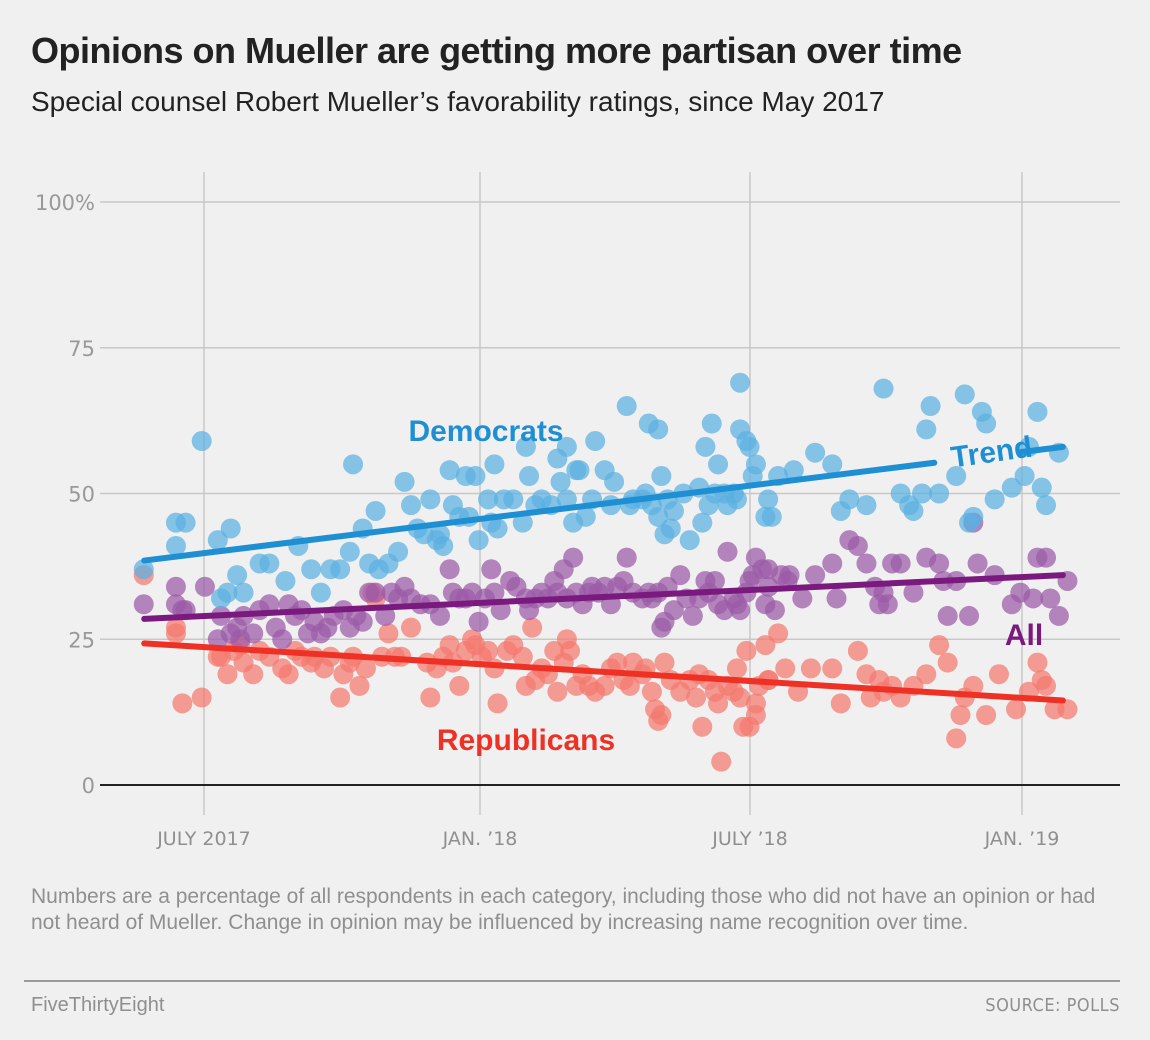 This screenshot has width=1150, height=1040. Describe the element at coordinates (81, 349) in the screenshot. I see `y-tick-label: 75` at that location.